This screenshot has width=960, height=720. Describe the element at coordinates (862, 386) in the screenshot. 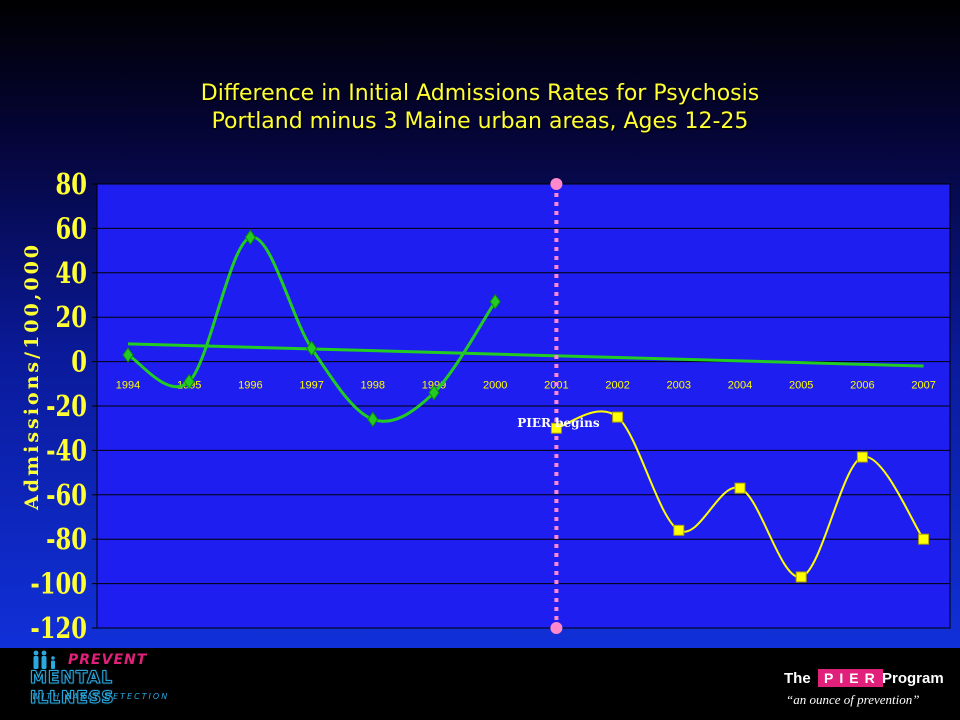

I see `x-tick-label: 2006` at that location.